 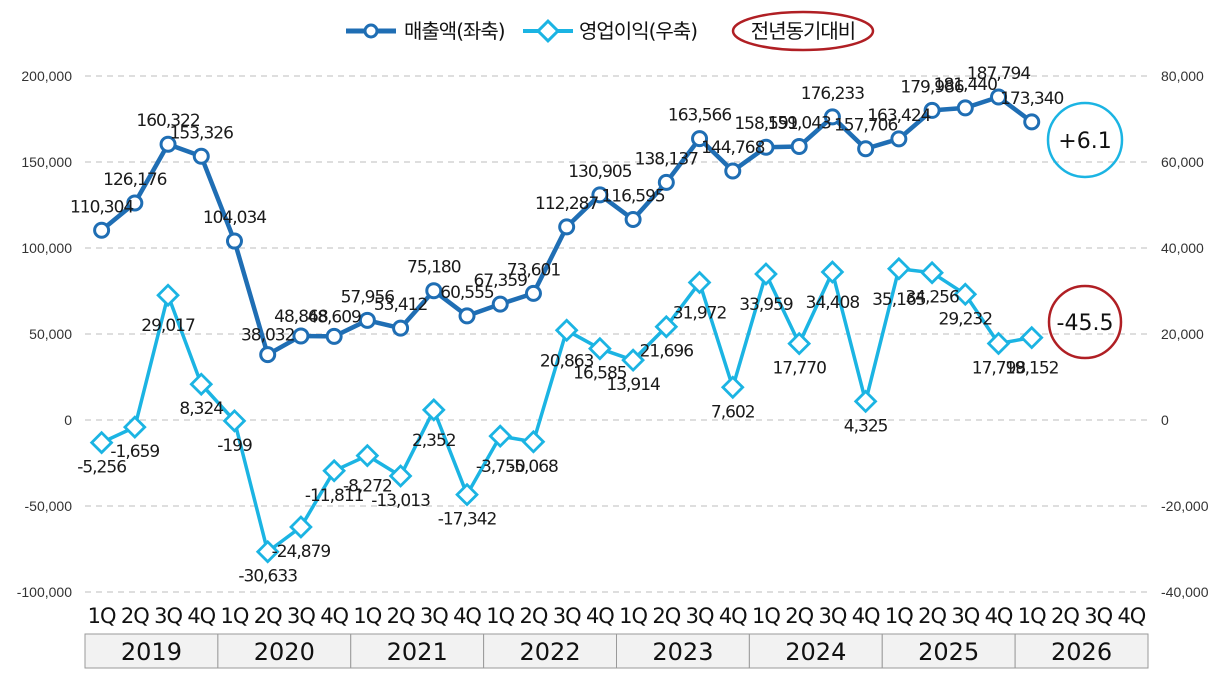 I want to click on profit-data-label: -11,811, so click(x=334, y=496).